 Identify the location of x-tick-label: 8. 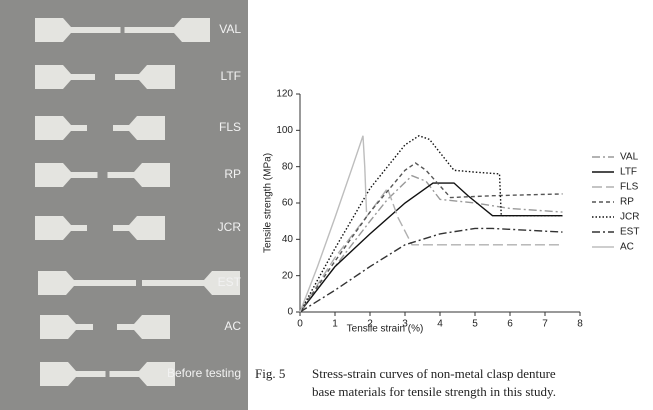
(580, 324).